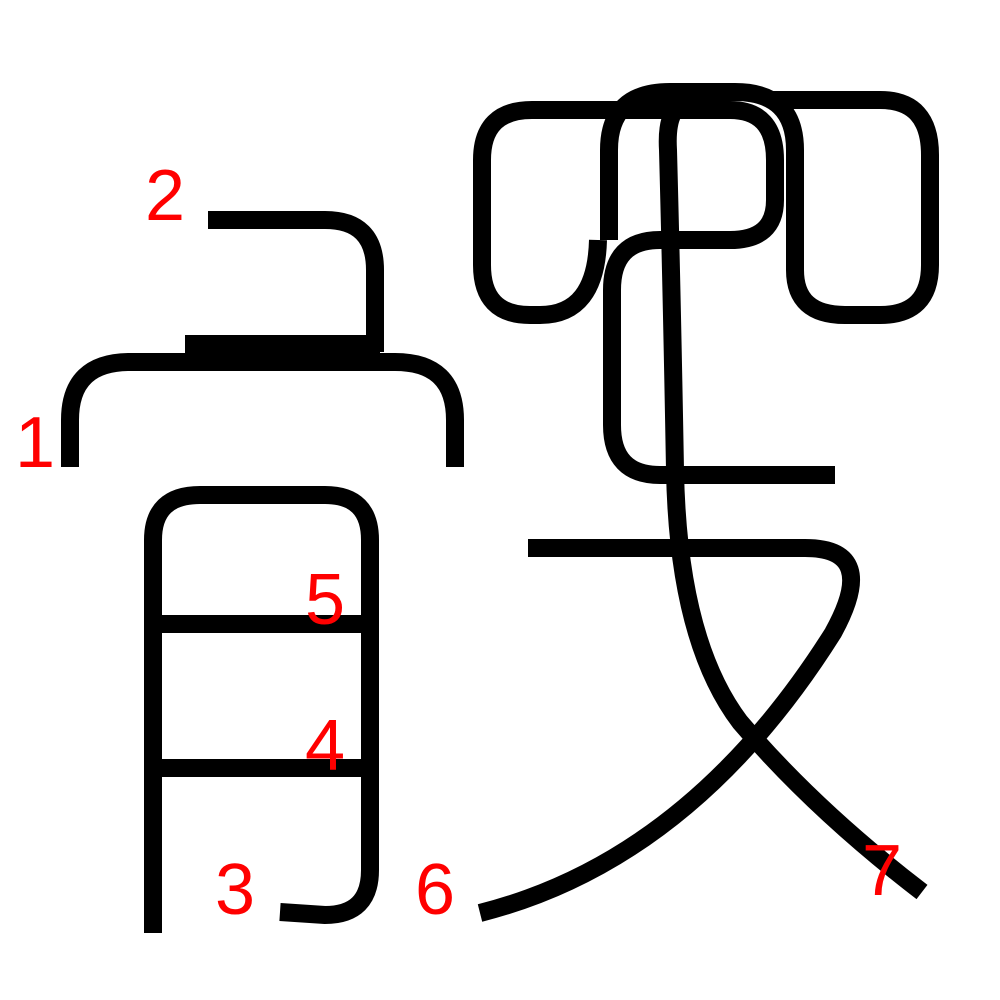 This screenshot has width=1000, height=1000. Describe the element at coordinates (165, 196) in the screenshot. I see `stroke-label-2: 2` at that location.